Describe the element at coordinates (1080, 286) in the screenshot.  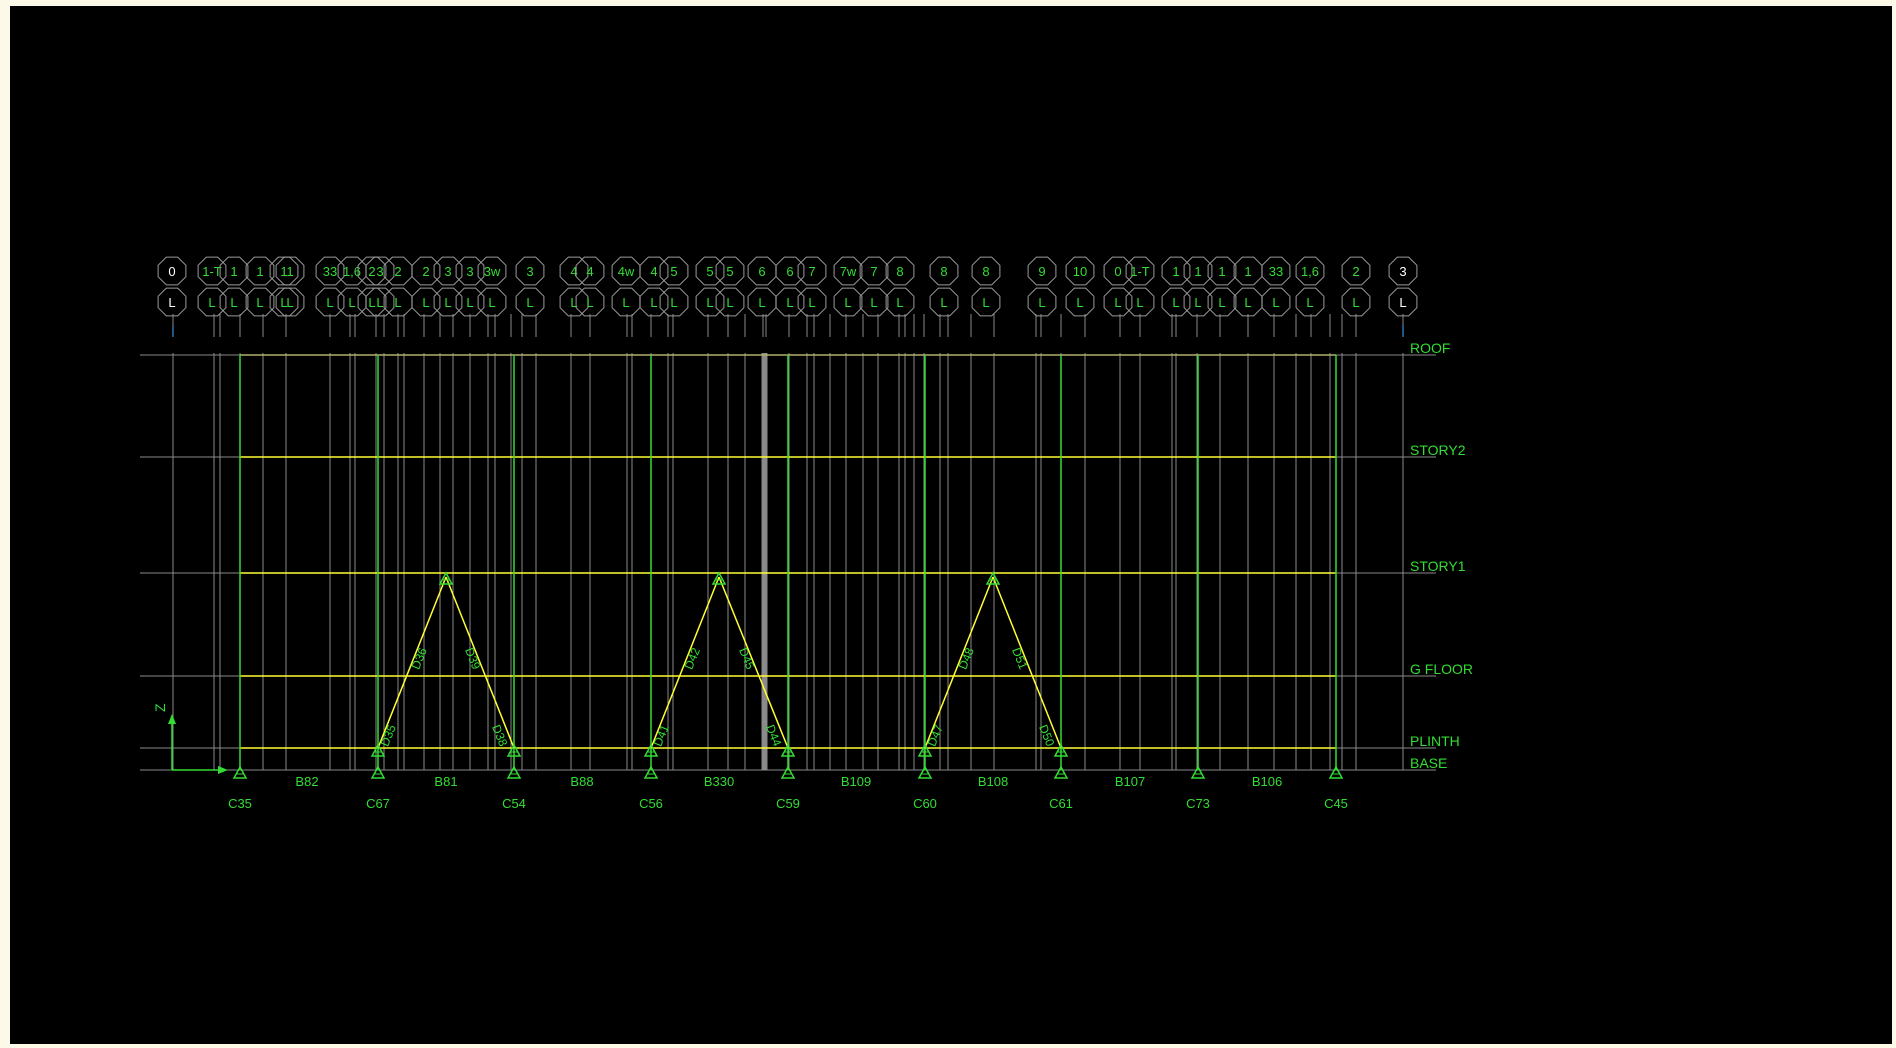
I see `grid-bubble: 10 L` at that location.